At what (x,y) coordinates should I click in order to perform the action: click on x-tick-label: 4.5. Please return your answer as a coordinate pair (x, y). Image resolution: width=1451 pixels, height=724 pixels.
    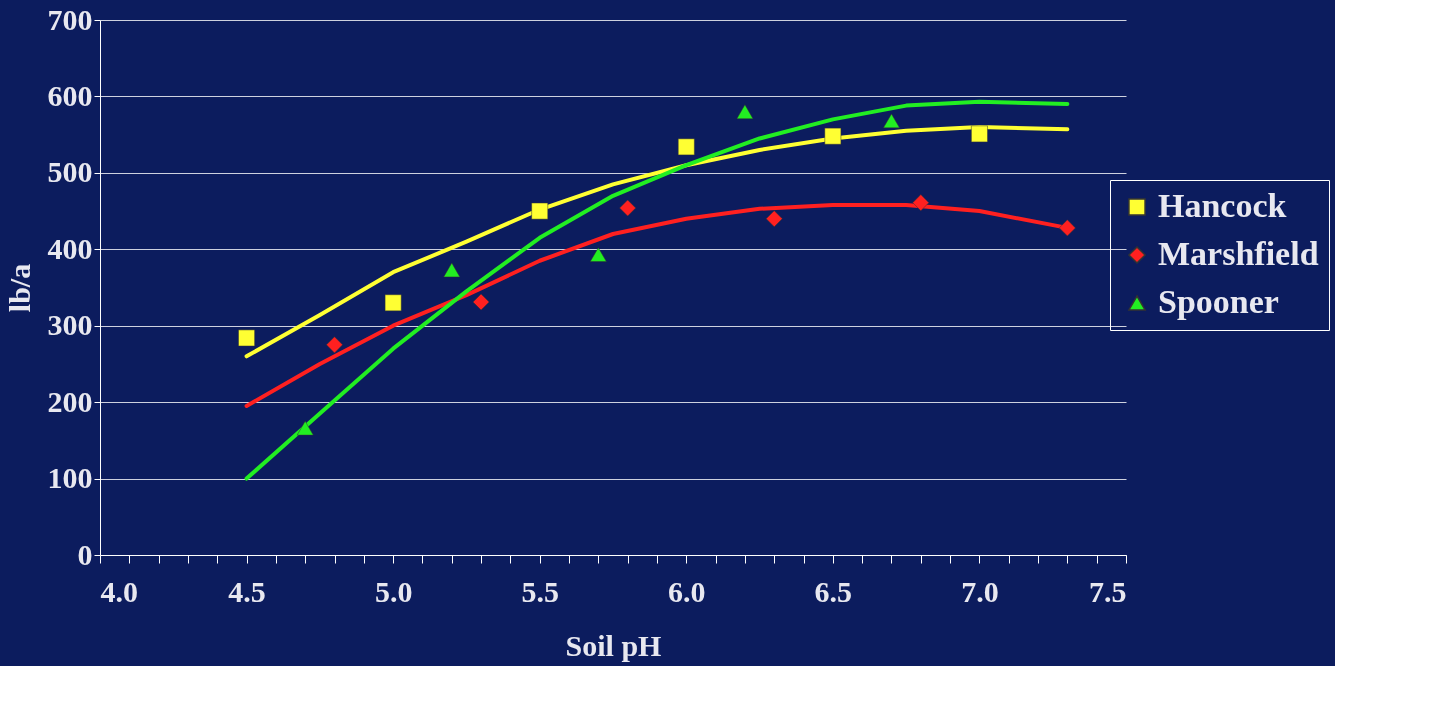
    Looking at the image, I should click on (247, 591).